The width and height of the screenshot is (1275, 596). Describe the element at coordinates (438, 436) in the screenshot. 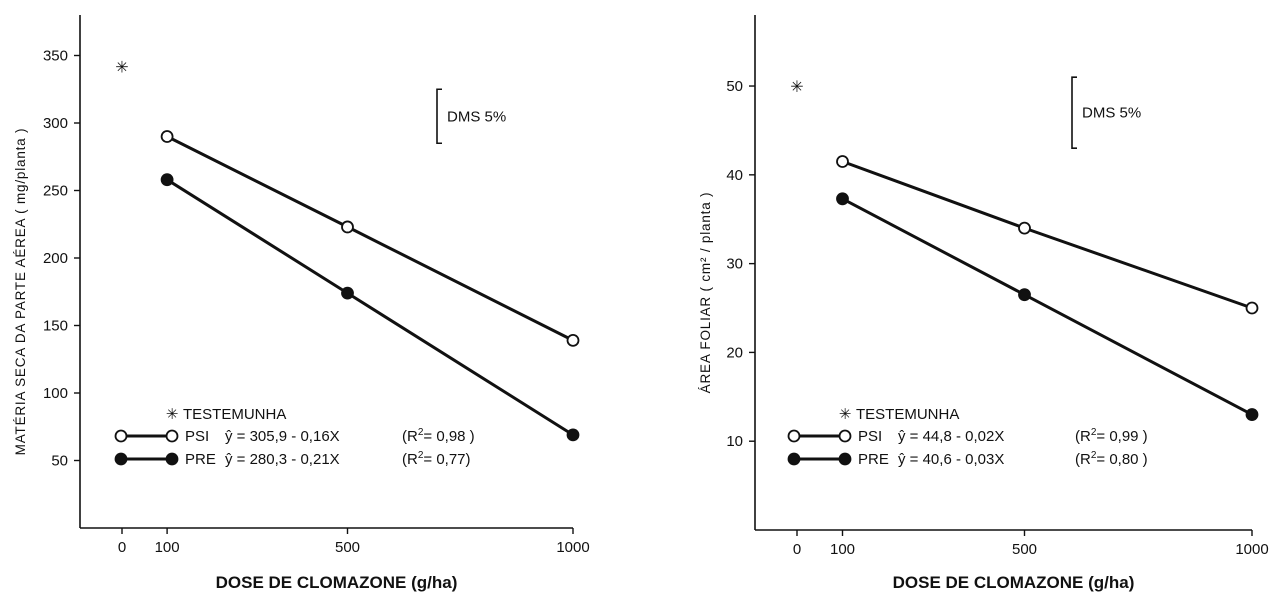

I see `legend-r2: (R2= 0,98 )` at that location.